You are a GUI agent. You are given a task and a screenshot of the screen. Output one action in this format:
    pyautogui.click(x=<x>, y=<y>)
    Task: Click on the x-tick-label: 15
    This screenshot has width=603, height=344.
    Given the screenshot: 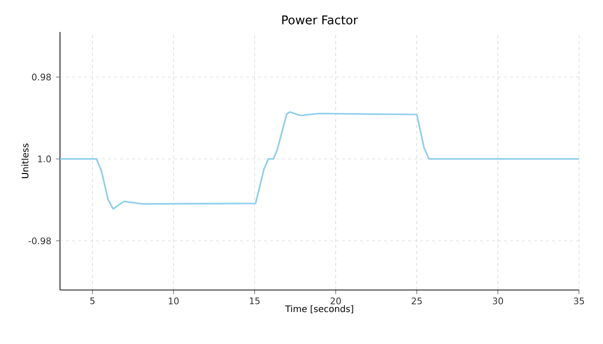 What is the action you would take?
    pyautogui.click(x=255, y=301)
    